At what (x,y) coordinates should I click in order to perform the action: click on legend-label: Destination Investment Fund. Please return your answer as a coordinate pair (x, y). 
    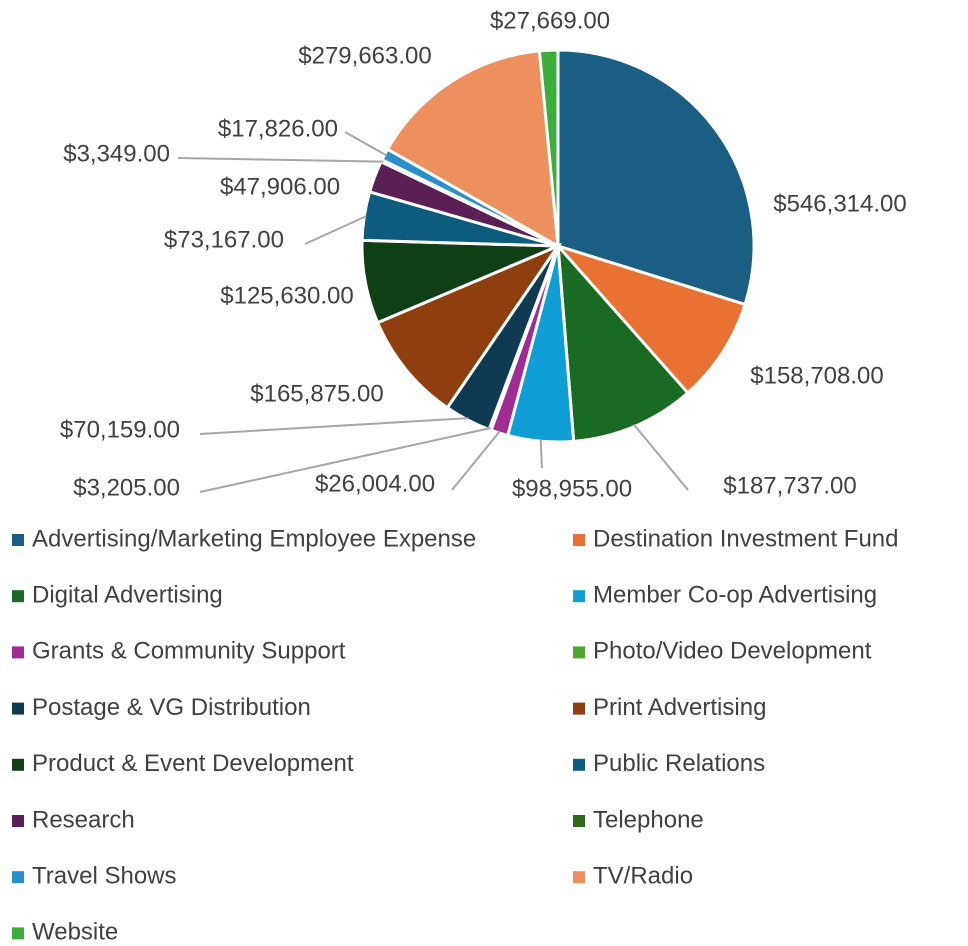
    Looking at the image, I should click on (746, 538).